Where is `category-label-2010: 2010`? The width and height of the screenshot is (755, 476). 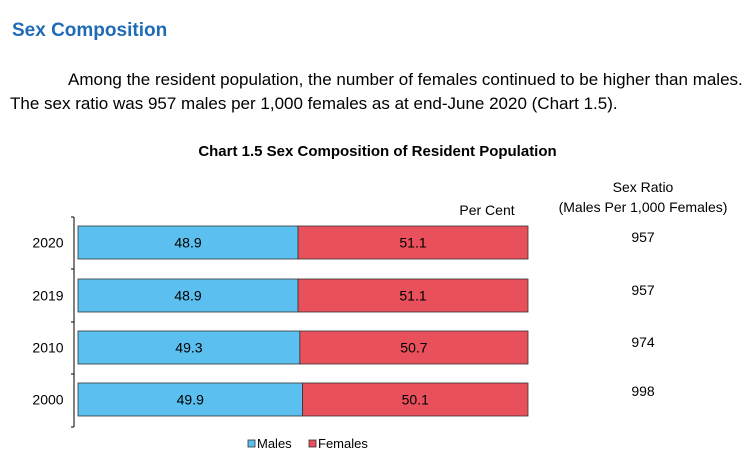
category-label-2010: 2010 is located at coordinates (47, 348).